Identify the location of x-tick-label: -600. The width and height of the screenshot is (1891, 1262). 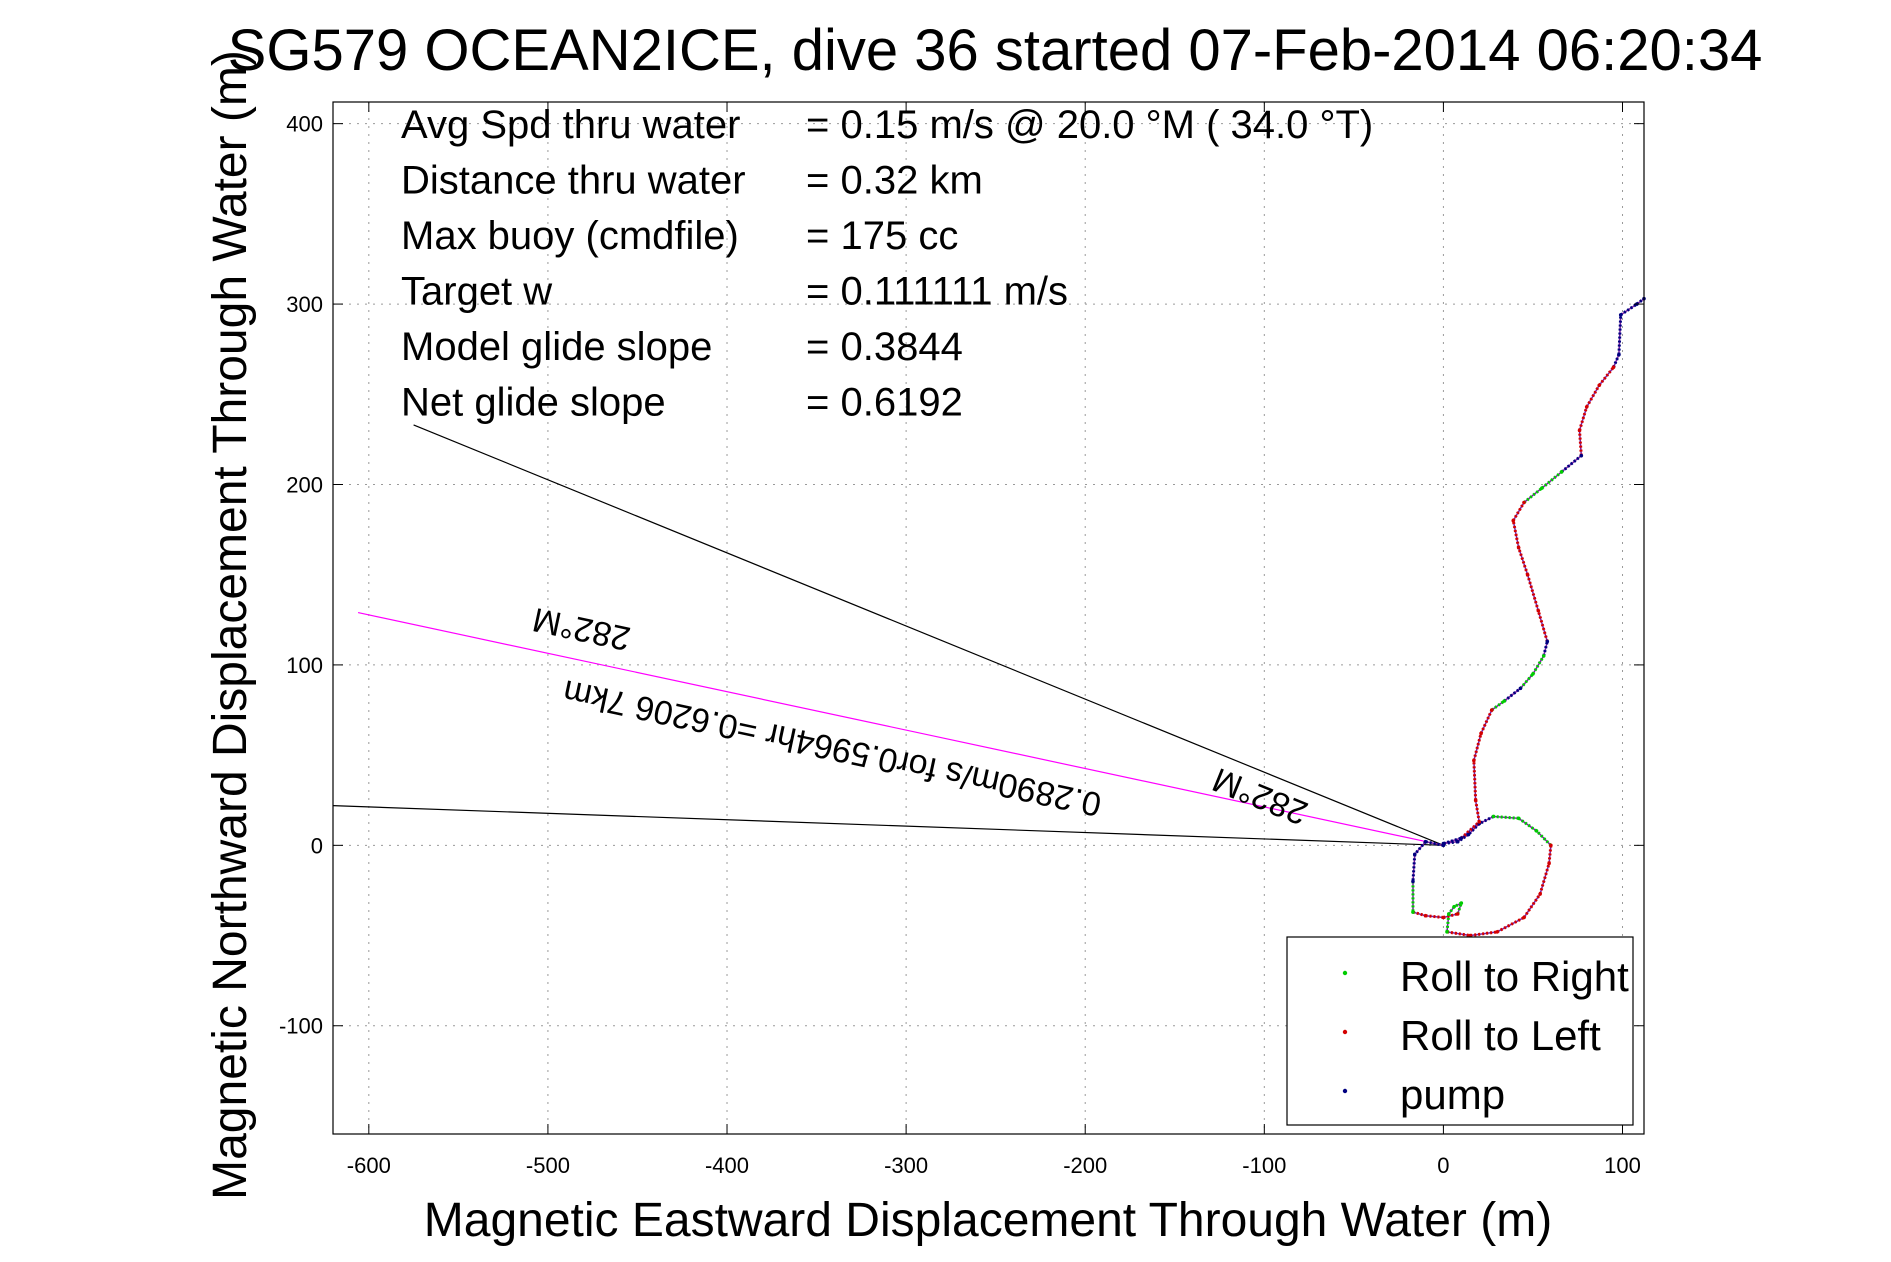
(369, 1165).